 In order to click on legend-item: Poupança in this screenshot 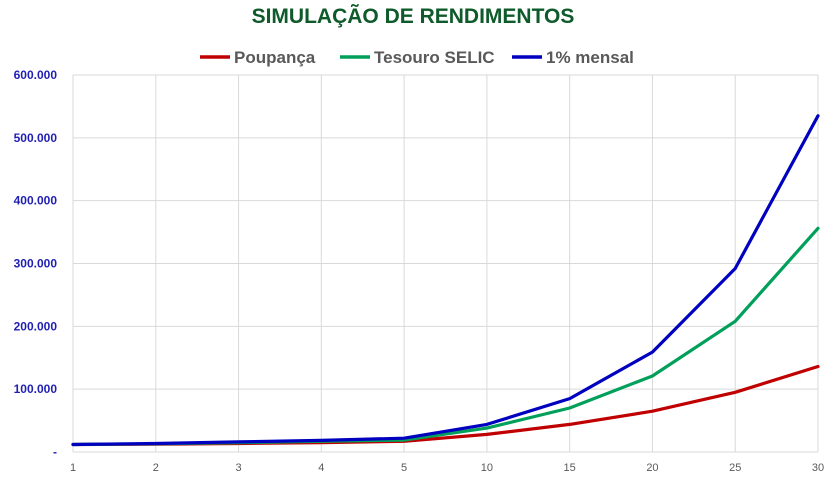, I will do `click(258, 57)`.